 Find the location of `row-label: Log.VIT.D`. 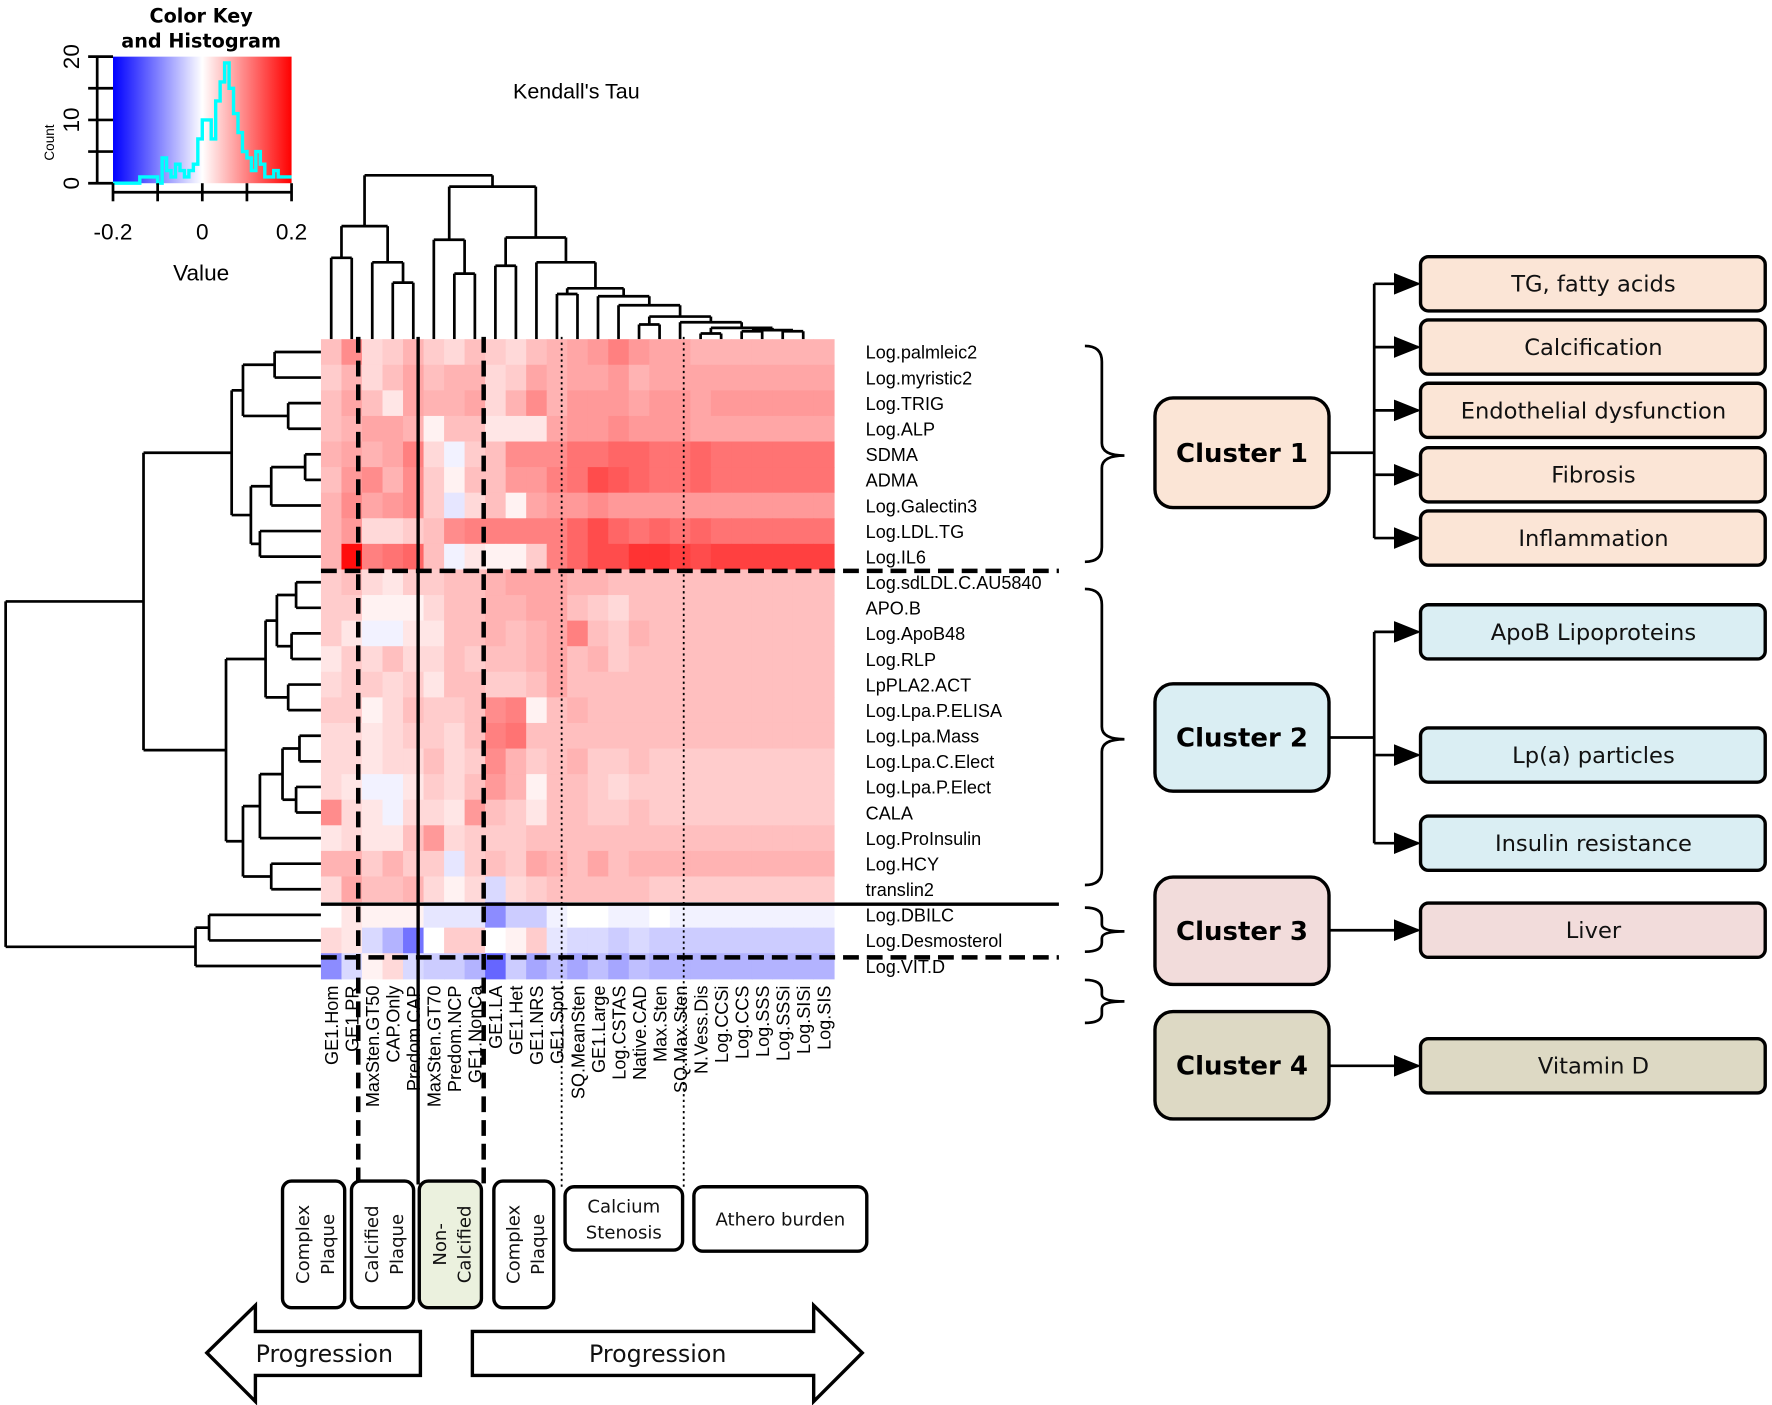

row-label: Log.VIT.D is located at coordinates (905, 967).